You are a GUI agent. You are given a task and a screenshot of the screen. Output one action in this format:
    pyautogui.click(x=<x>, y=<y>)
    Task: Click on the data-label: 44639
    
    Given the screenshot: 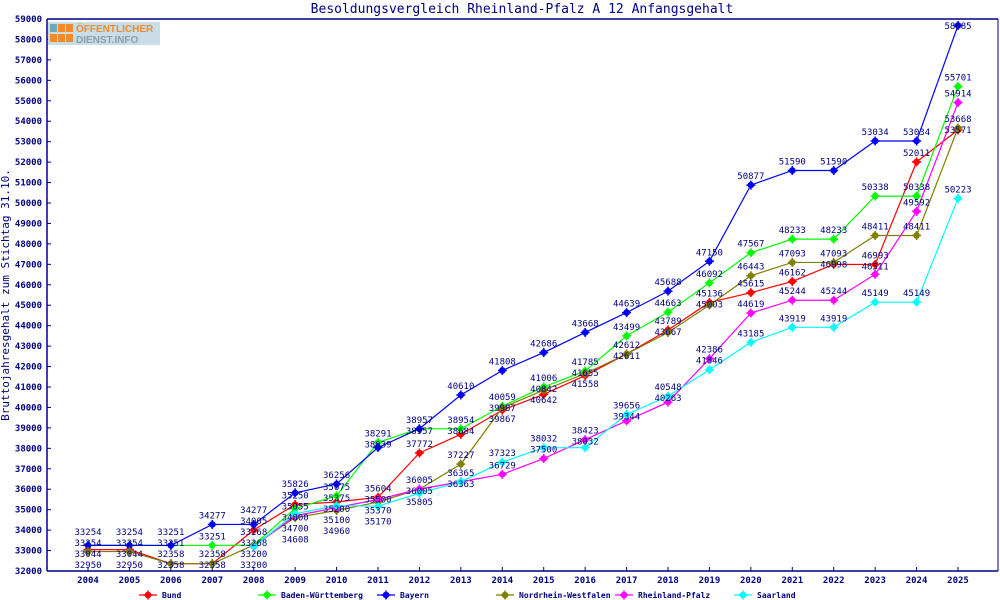 What is the action you would take?
    pyautogui.click(x=626, y=305)
    